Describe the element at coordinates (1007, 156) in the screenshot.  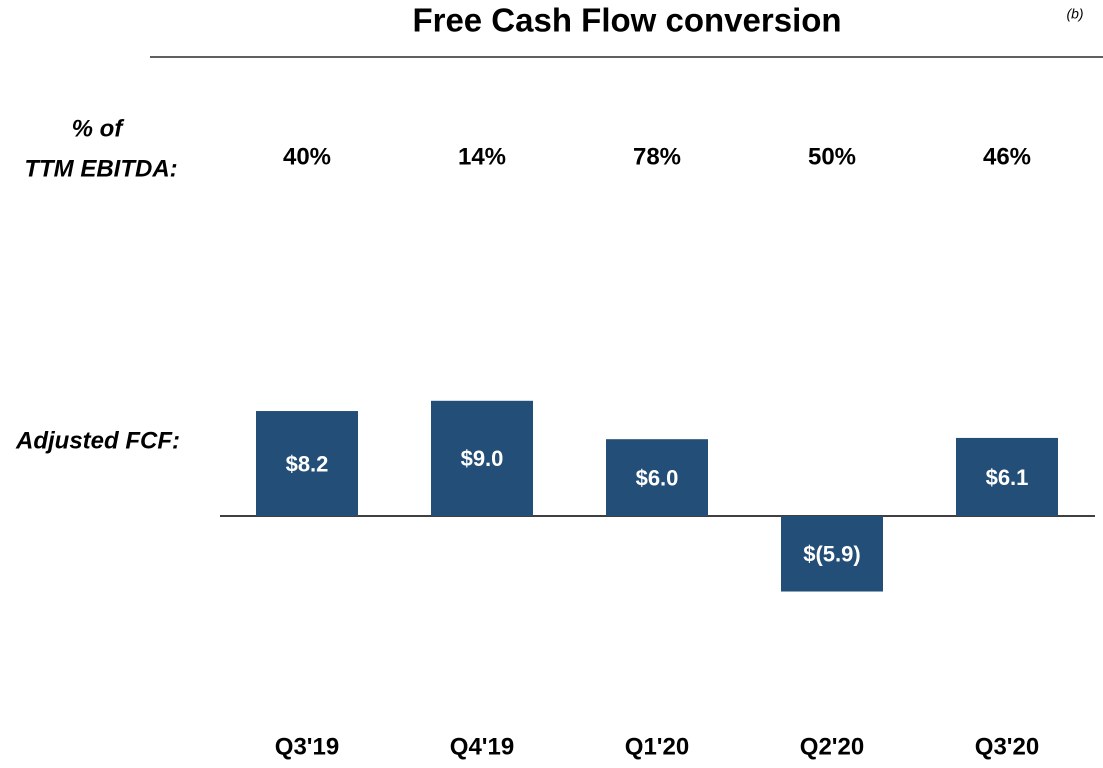
I see `pct-label: 46%` at that location.